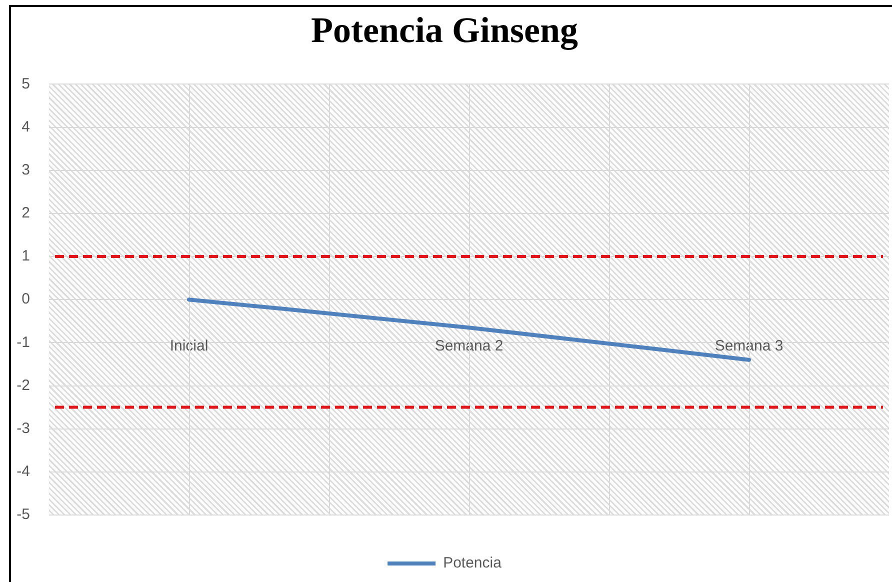 Image resolution: width=892 pixels, height=582 pixels. Describe the element at coordinates (26, 170) in the screenshot. I see `y-tick-label: 3` at that location.